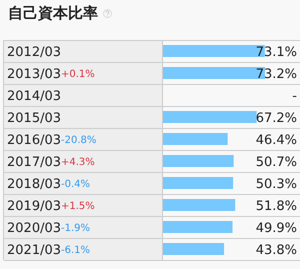 The width and height of the screenshot is (300, 269). What do you see at coordinates (276, 184) in the screenshot?
I see `data-label: 50.3%` at bounding box center [276, 184].